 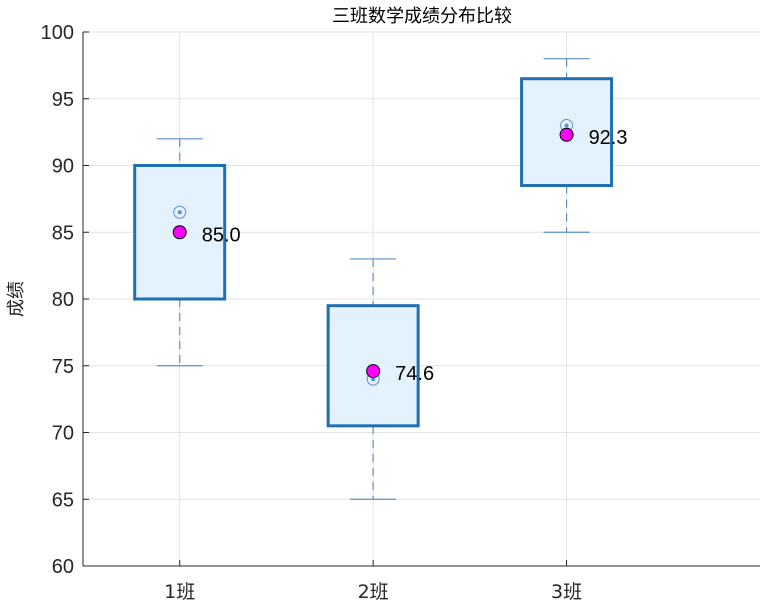 I want to click on median-marker, so click(x=180, y=212).